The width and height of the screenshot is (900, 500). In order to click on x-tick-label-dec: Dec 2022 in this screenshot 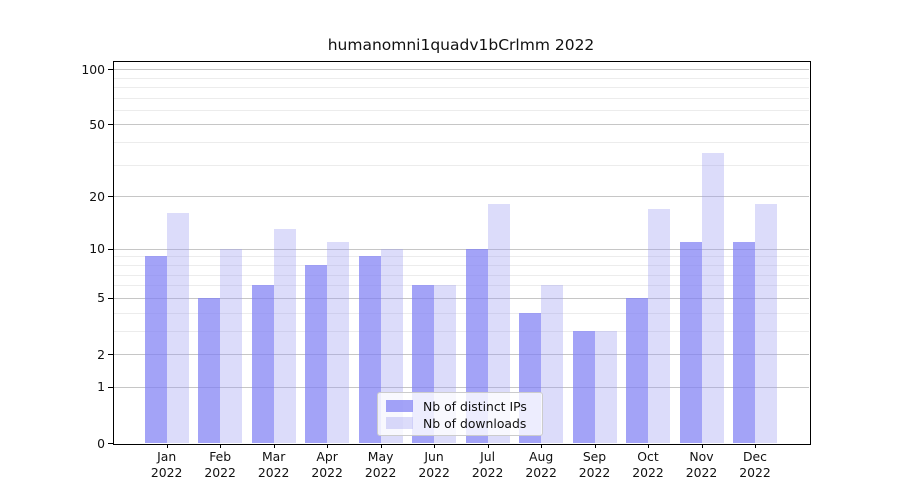, I will do `click(755, 464)`.